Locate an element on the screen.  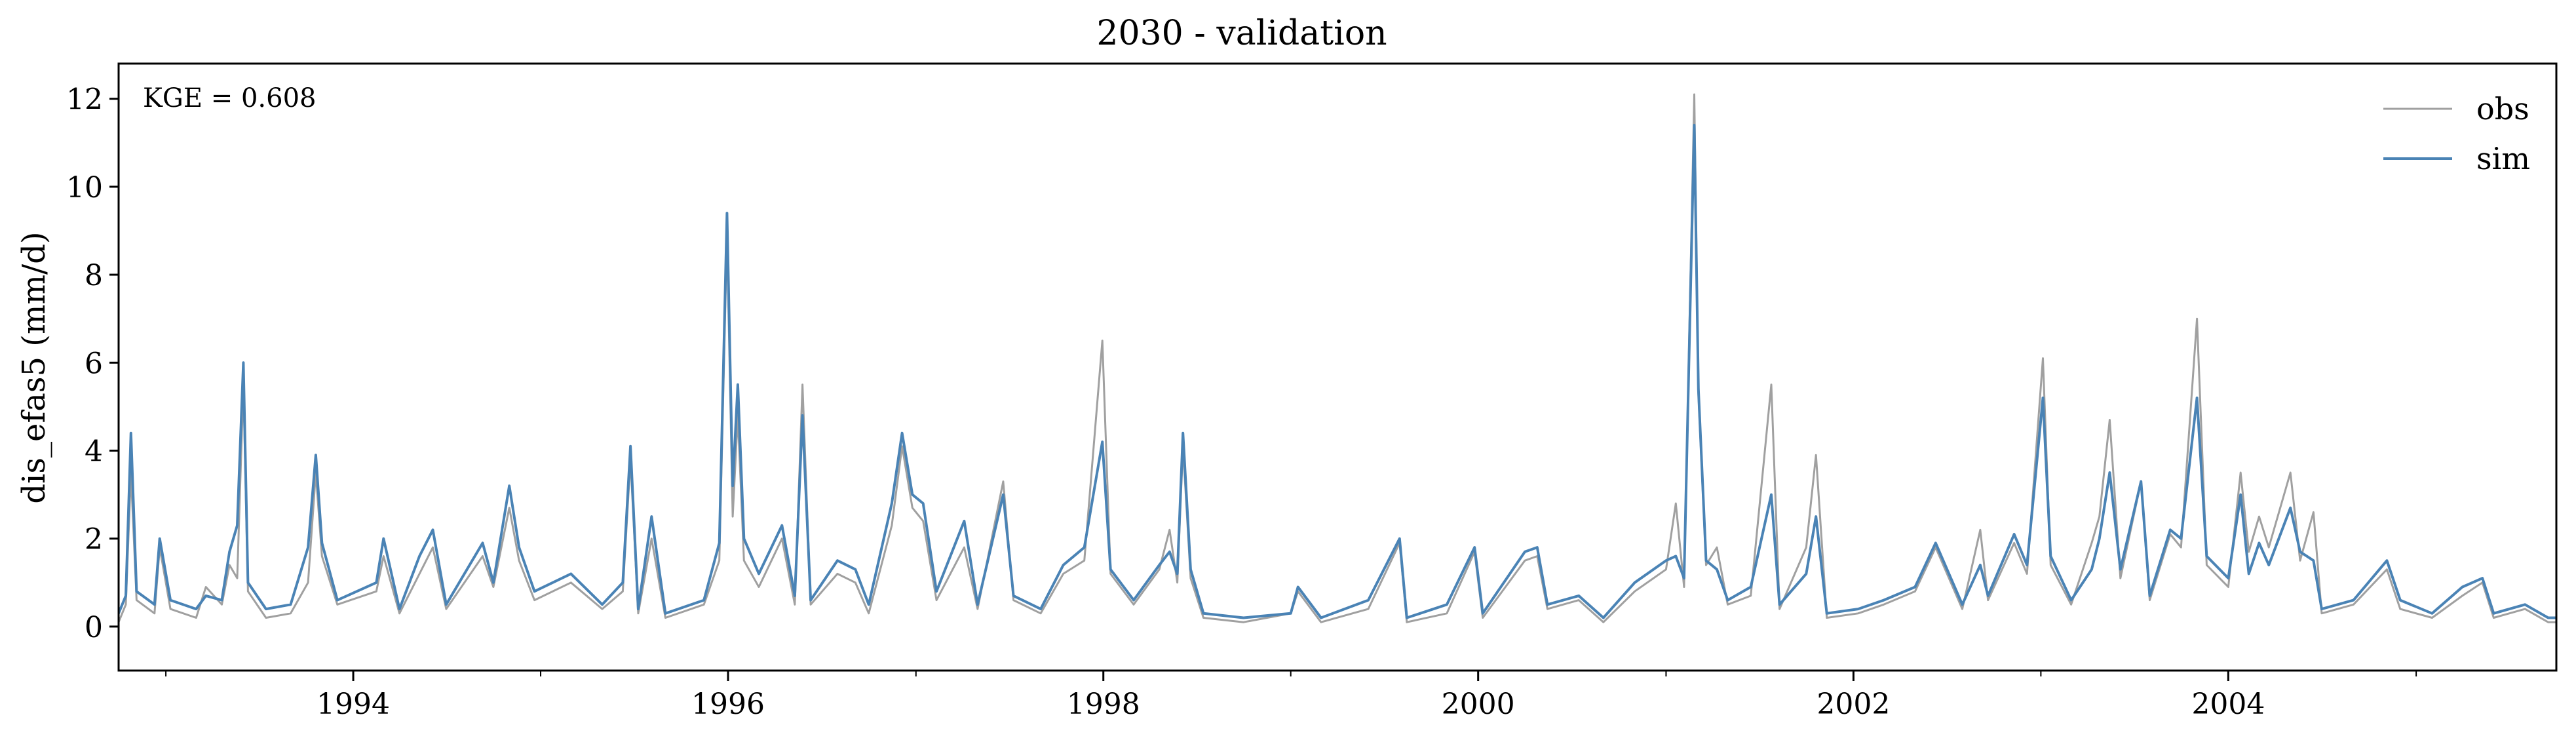
chart-title: 2030 - validation is located at coordinates (1241, 33).